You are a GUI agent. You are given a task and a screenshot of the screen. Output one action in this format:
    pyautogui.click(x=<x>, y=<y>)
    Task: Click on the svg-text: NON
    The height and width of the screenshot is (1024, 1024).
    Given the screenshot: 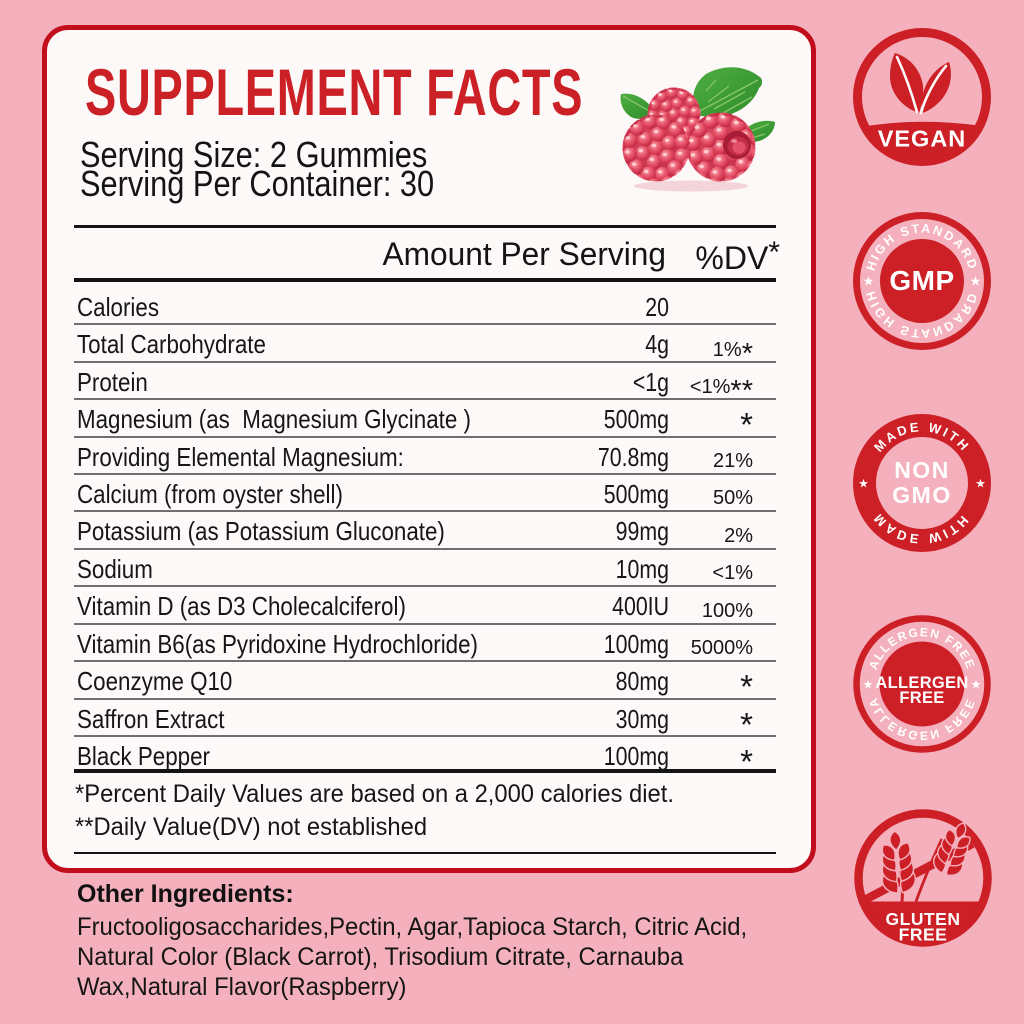 What is the action you would take?
    pyautogui.click(x=922, y=470)
    